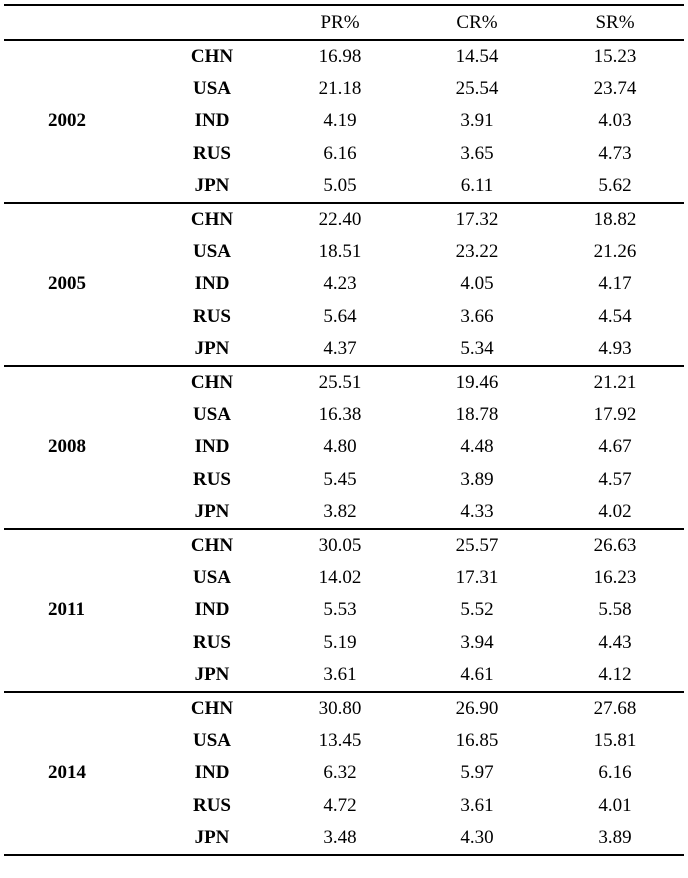  I want to click on cr-cell: 4.61, so click(477, 675).